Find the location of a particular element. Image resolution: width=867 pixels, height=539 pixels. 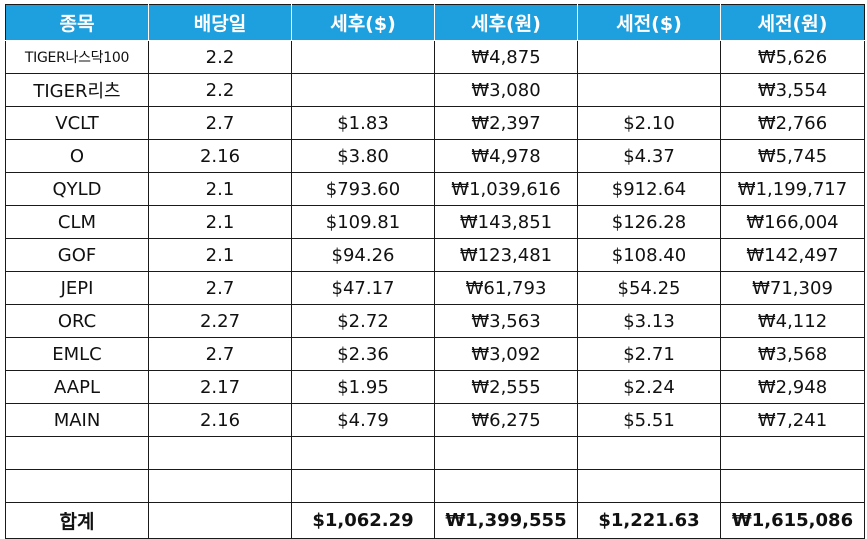

cell-pre-tax-usd: $54.25 is located at coordinates (649, 288).